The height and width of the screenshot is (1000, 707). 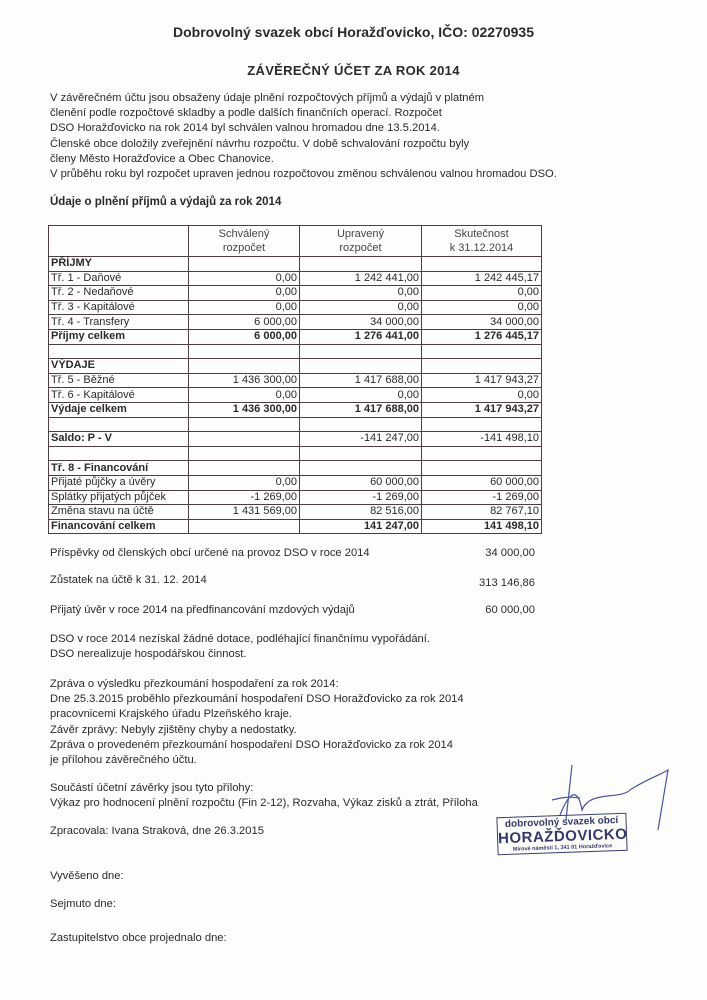 What do you see at coordinates (481, 512) in the screenshot?
I see `cell-value: 82 767,10` at bounding box center [481, 512].